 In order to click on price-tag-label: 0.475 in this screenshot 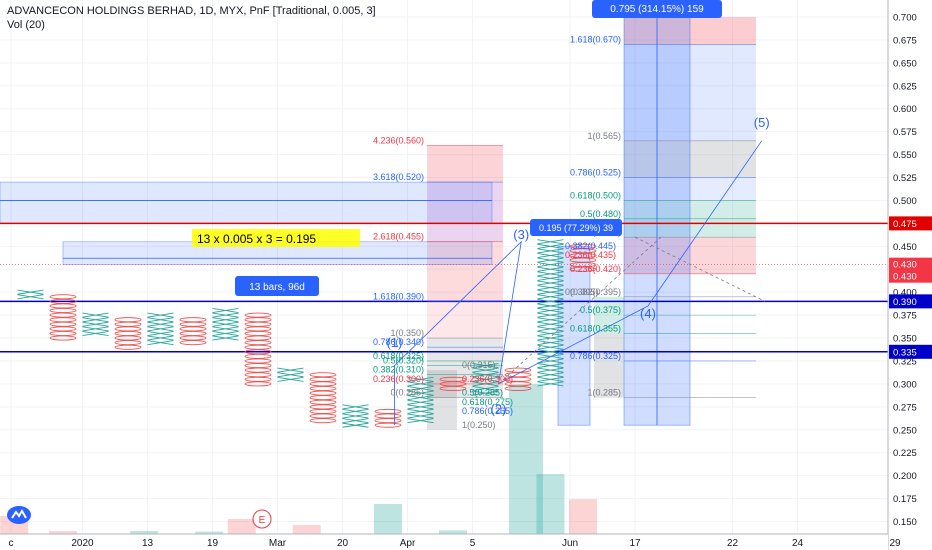, I will do `click(905, 224)`.